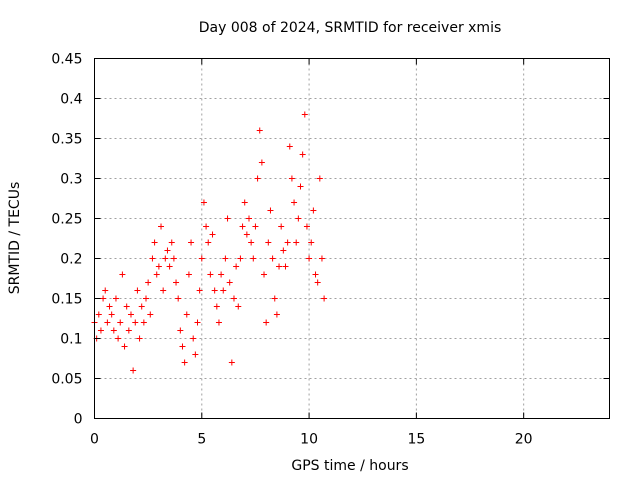  Describe the element at coordinates (66, 60) in the screenshot. I see `y-tick-label: 0.45` at that location.